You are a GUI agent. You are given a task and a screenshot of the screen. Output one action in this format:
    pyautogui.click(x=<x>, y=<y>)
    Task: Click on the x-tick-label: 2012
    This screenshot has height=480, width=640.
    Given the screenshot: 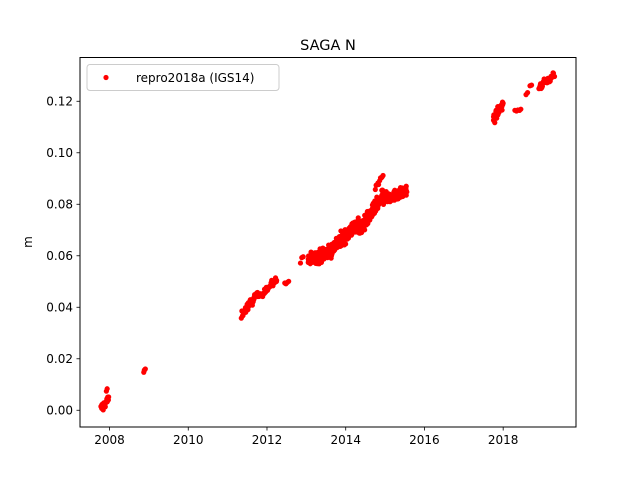 What is the action you would take?
    pyautogui.click(x=267, y=440)
    